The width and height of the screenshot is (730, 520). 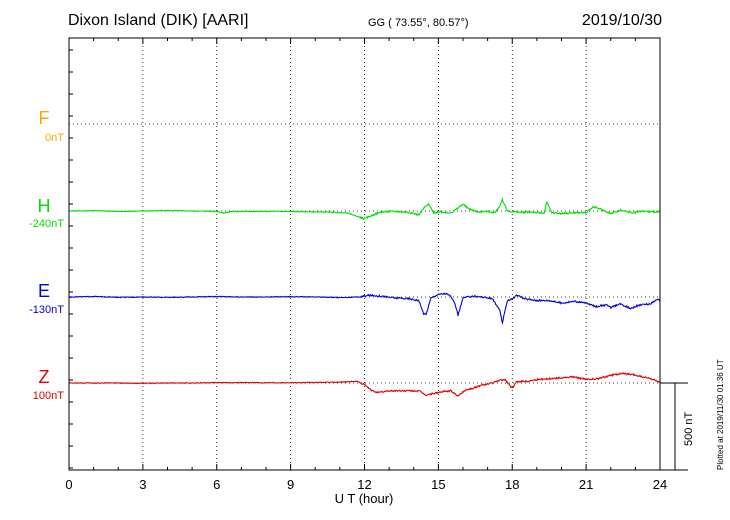 I want to click on component-label-h: H, so click(x=44, y=206).